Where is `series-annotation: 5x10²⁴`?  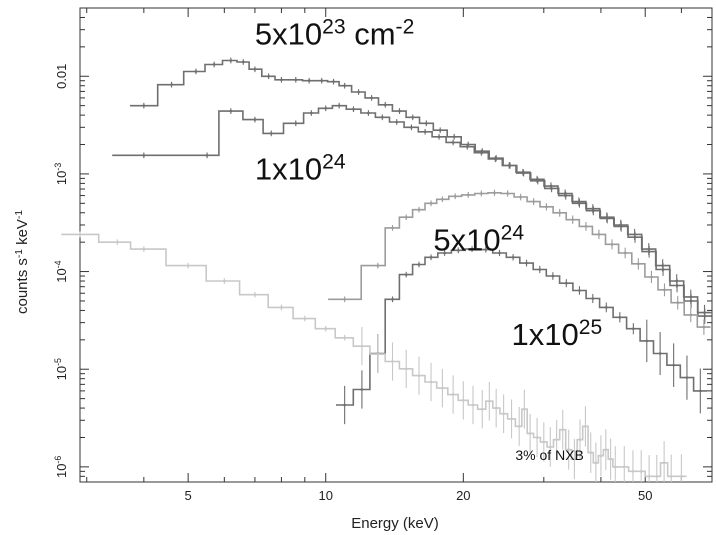
series-annotation: 5x10²⁴ is located at coordinates (478, 239).